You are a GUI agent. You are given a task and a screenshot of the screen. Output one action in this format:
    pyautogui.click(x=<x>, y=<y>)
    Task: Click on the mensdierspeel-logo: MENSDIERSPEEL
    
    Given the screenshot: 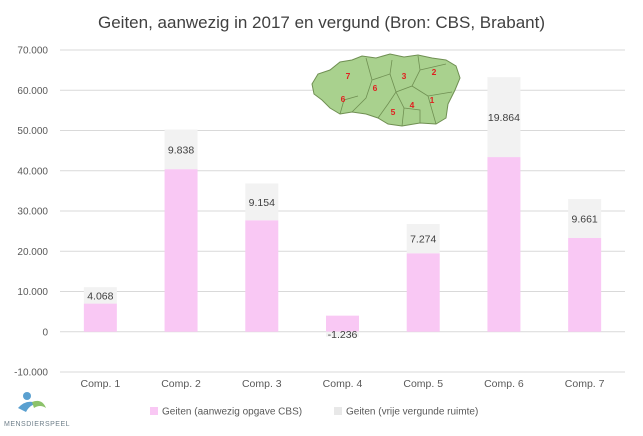 What is the action you would take?
    pyautogui.click(x=37, y=410)
    